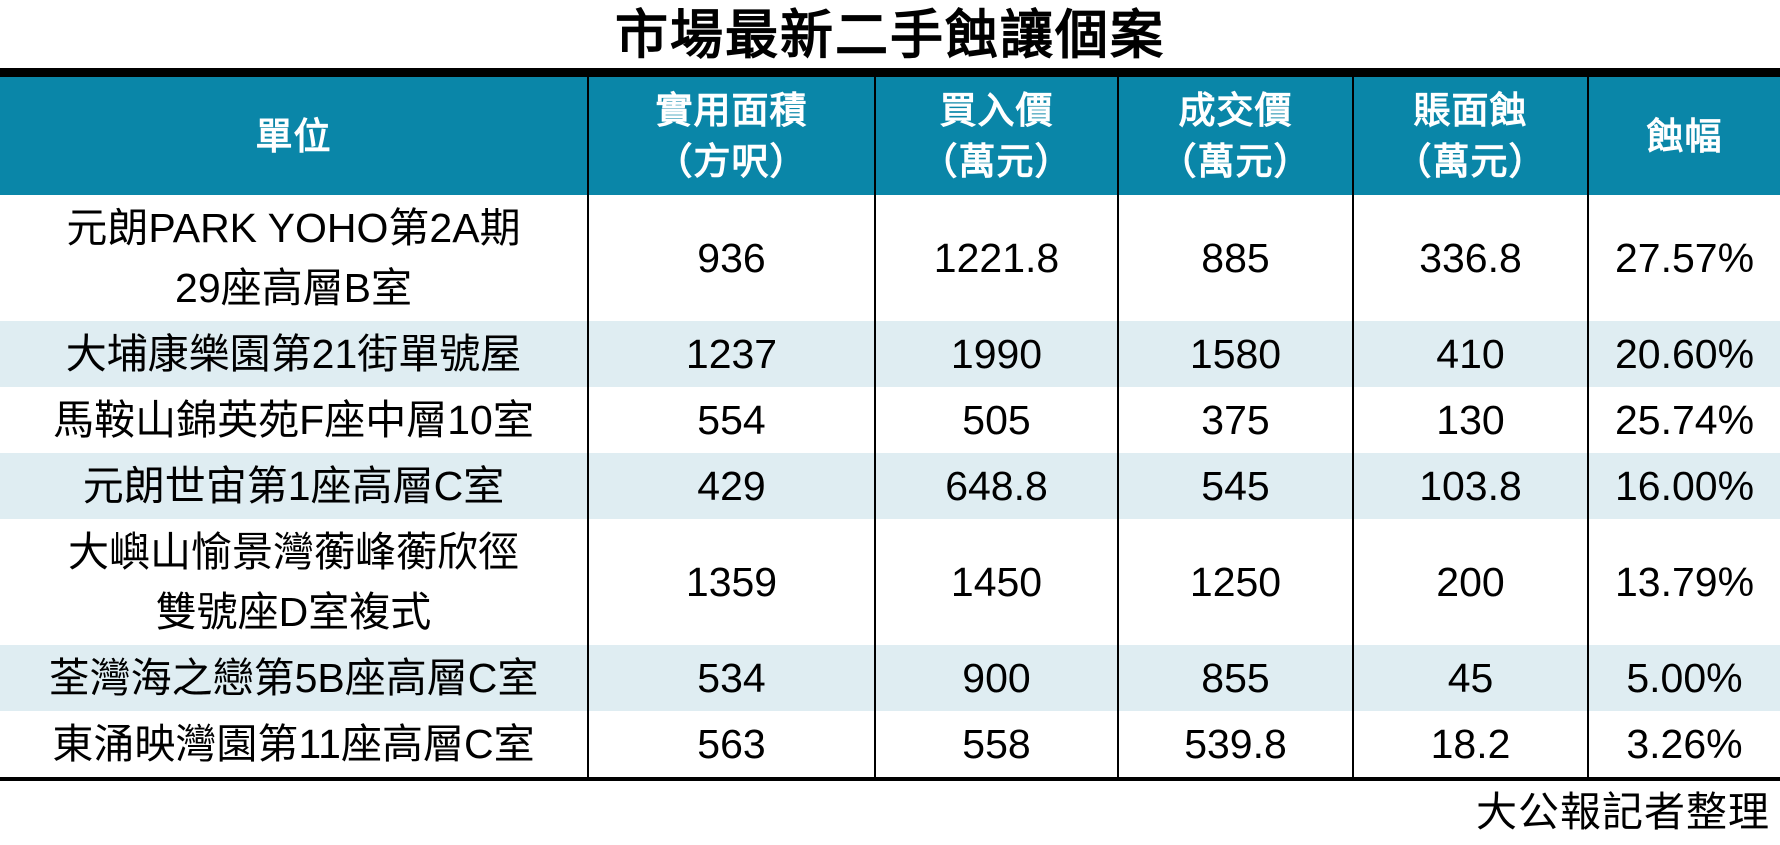 Image resolution: width=1780 pixels, height=845 pixels. What do you see at coordinates (731, 110) in the screenshot?
I see `header-label-line: 實用面積` at bounding box center [731, 110].